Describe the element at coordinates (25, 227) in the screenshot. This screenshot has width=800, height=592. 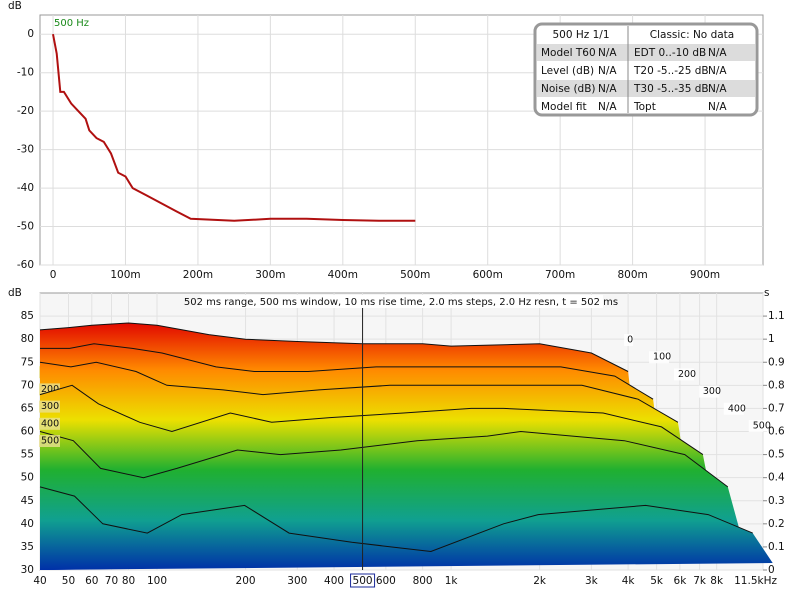
I see `y-tick-label: -50` at that location.